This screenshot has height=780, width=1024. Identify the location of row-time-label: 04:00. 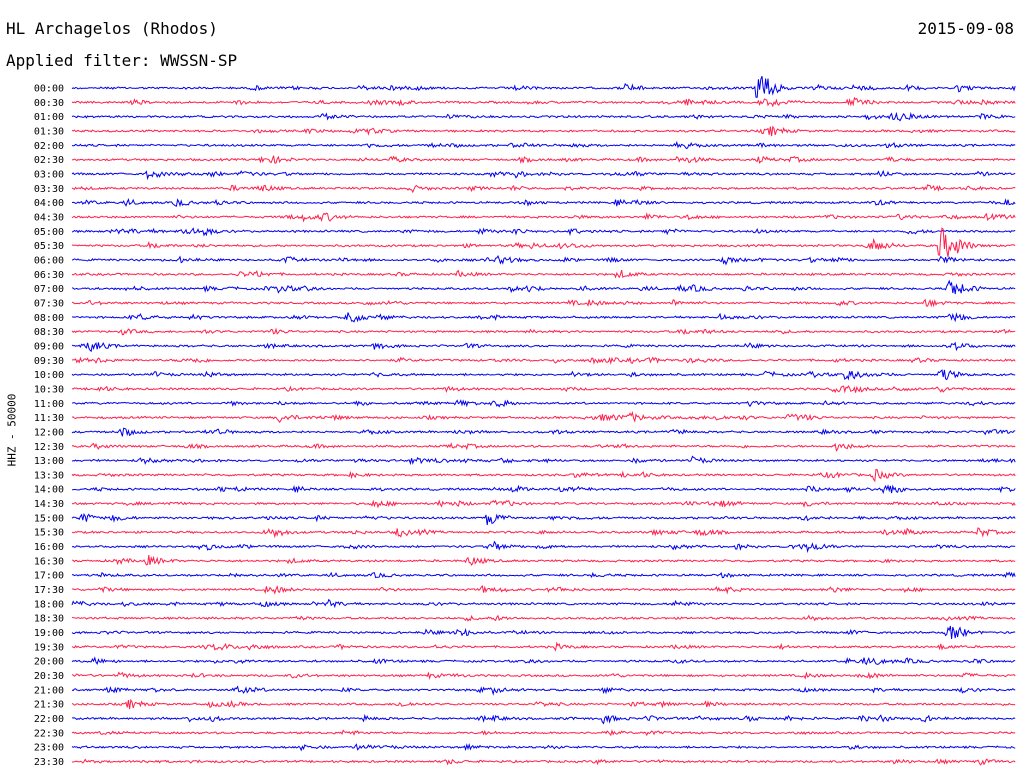
(49, 203).